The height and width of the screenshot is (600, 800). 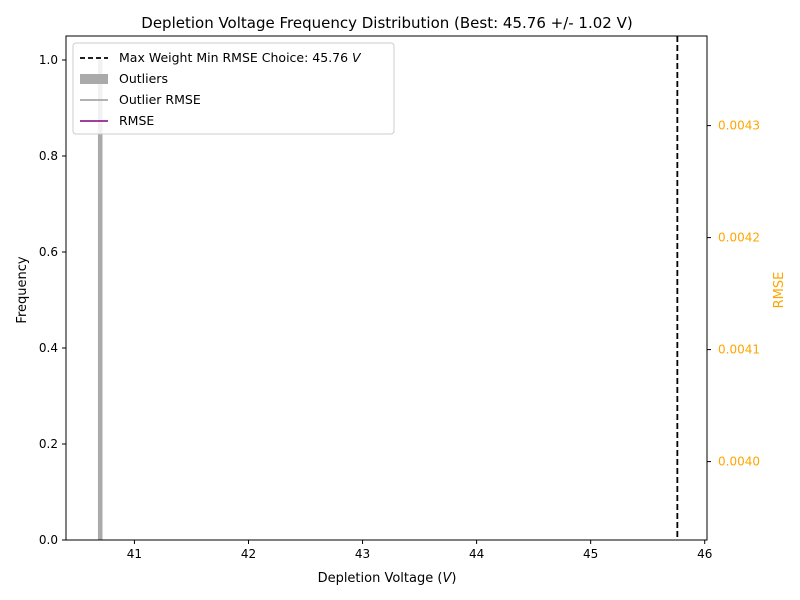 What do you see at coordinates (240, 57) in the screenshot?
I see `legend-label: Max Weight Min RMSE Choice: 45.76 V` at bounding box center [240, 57].